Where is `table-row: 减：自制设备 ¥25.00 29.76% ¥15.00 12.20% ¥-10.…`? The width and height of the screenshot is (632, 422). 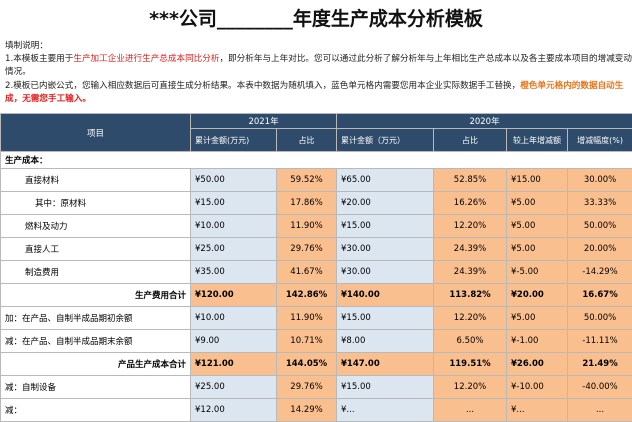
table-row: 减：自制设备 ¥25.00 29.76% ¥15.00 12.20% ¥-10.… is located at coordinates (316, 387).